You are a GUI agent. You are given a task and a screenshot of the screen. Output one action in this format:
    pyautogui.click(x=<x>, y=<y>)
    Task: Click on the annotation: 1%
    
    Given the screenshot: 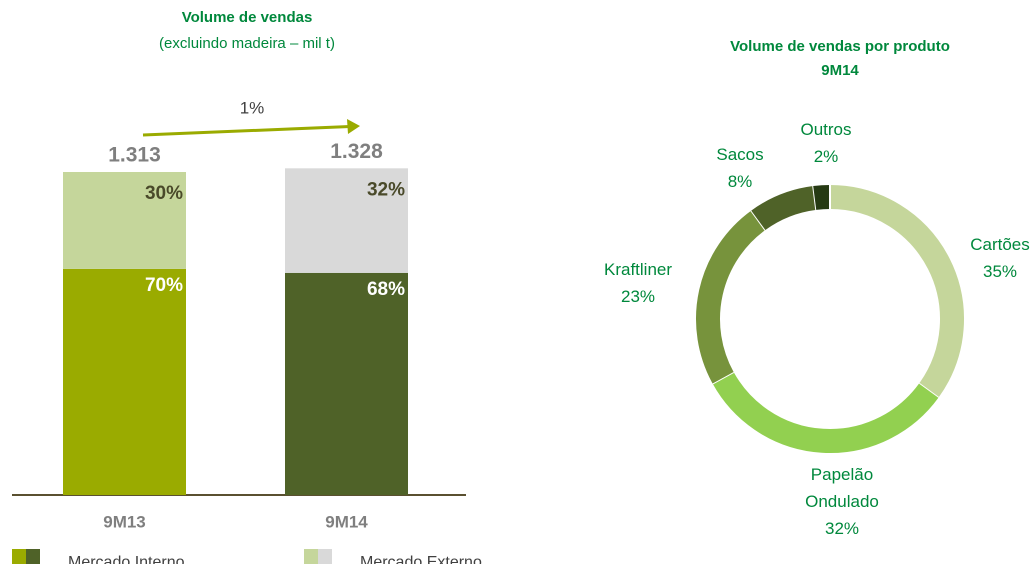 What is the action you would take?
    pyautogui.click(x=252, y=107)
    